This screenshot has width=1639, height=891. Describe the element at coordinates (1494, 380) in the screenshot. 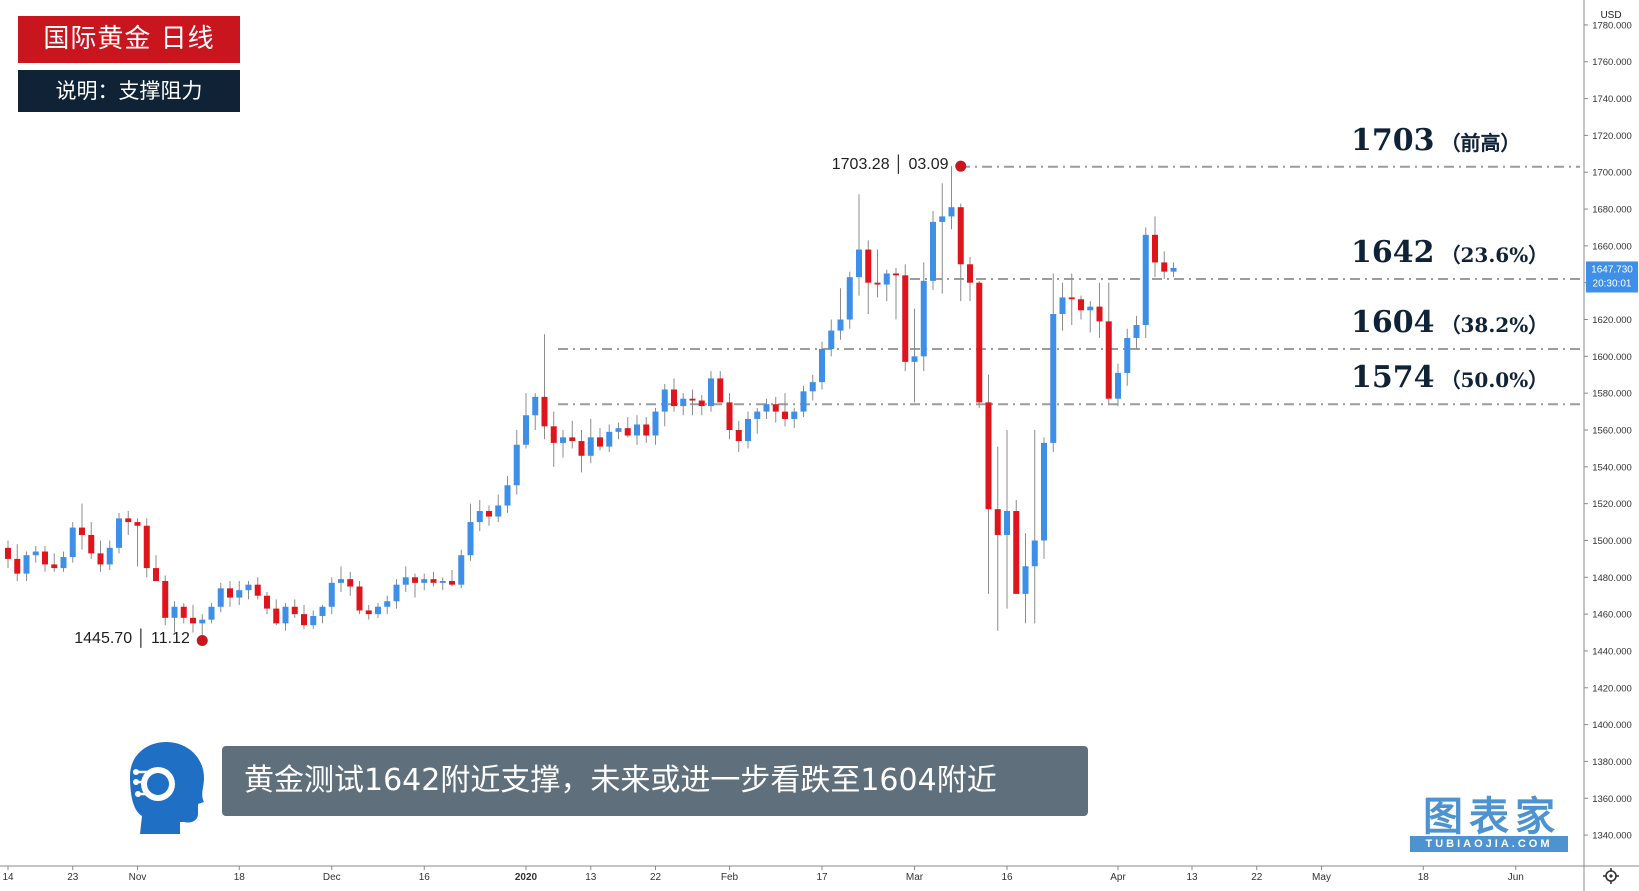

I see `level-note: （50.0%）` at that location.